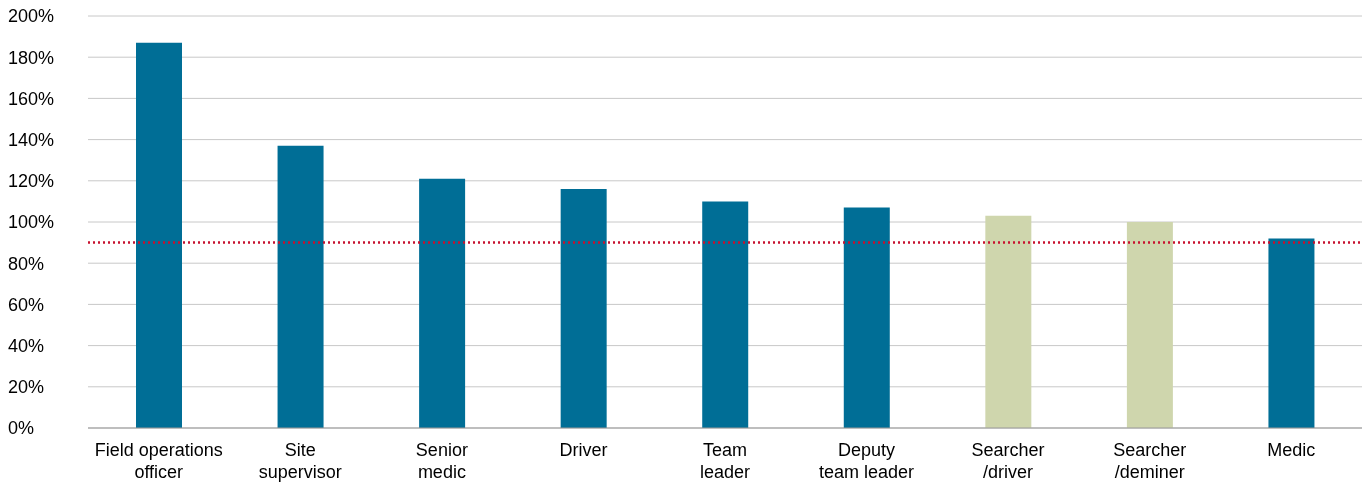 This screenshot has height=497, width=1370. What do you see at coordinates (26, 304) in the screenshot?
I see `y-tick-label: 60%` at bounding box center [26, 304].